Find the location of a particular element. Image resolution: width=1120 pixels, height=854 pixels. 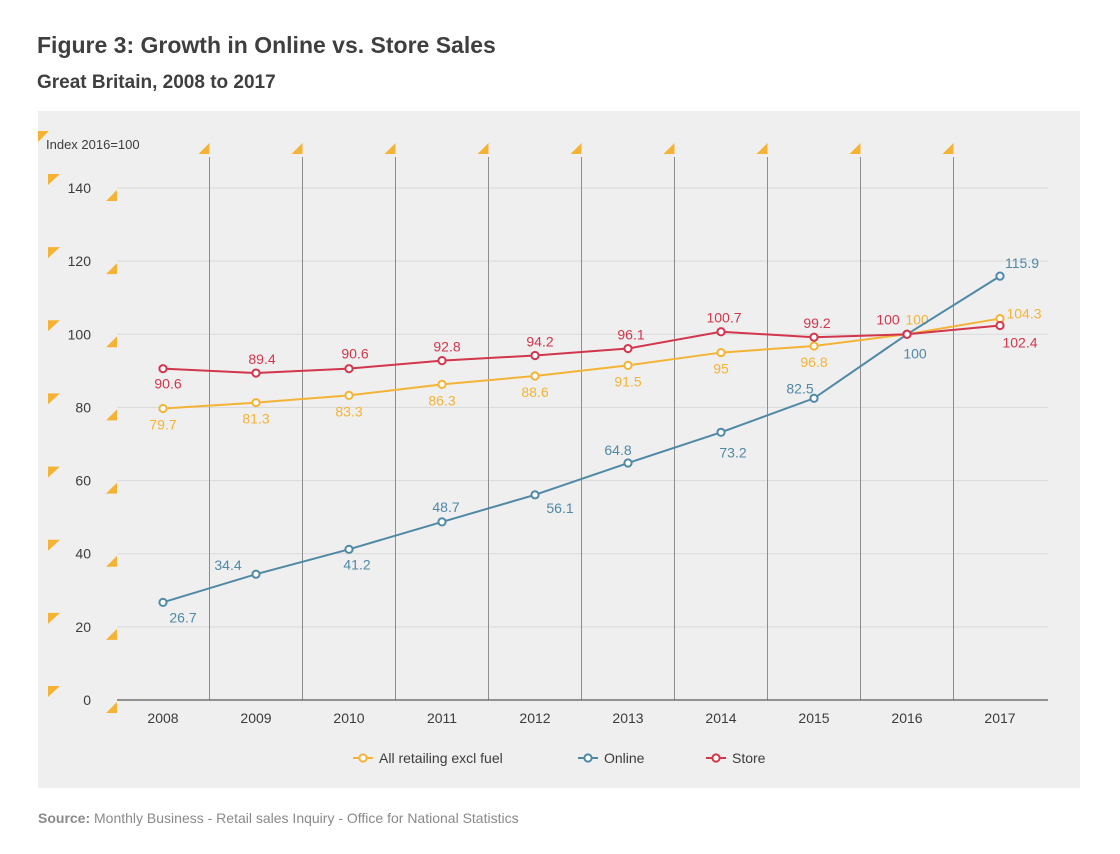

source-label: Source: is located at coordinates (64, 818).